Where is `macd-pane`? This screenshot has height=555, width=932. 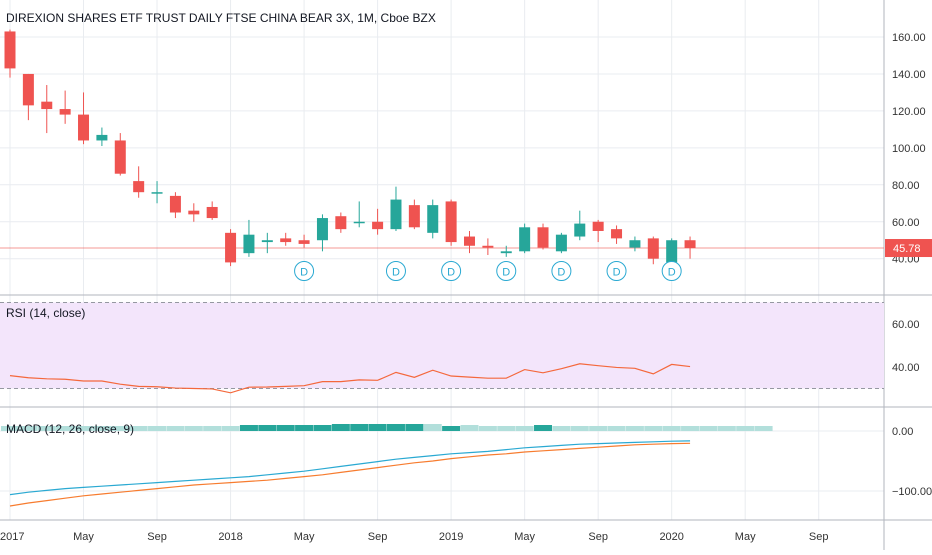 macd-pane is located at coordinates (387, 465).